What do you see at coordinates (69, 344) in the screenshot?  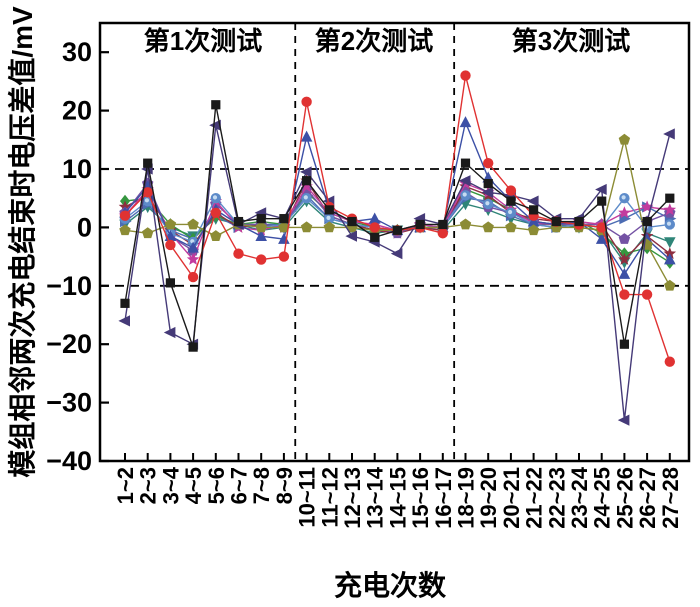 I see `y-tick-label: −20` at bounding box center [69, 344].